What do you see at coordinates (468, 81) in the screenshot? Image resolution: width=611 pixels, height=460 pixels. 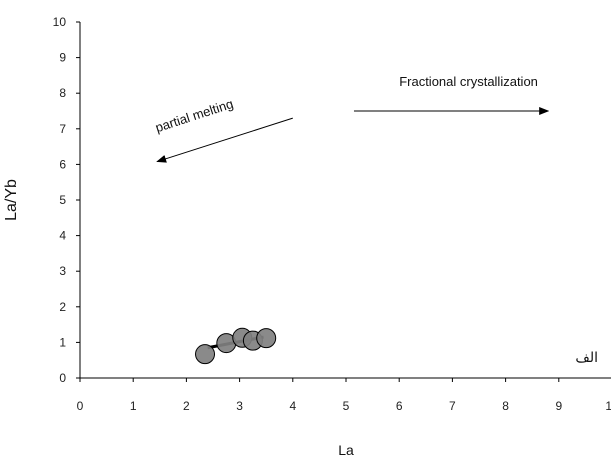 I see `annotation-label: Fractional crystallization` at bounding box center [468, 81].